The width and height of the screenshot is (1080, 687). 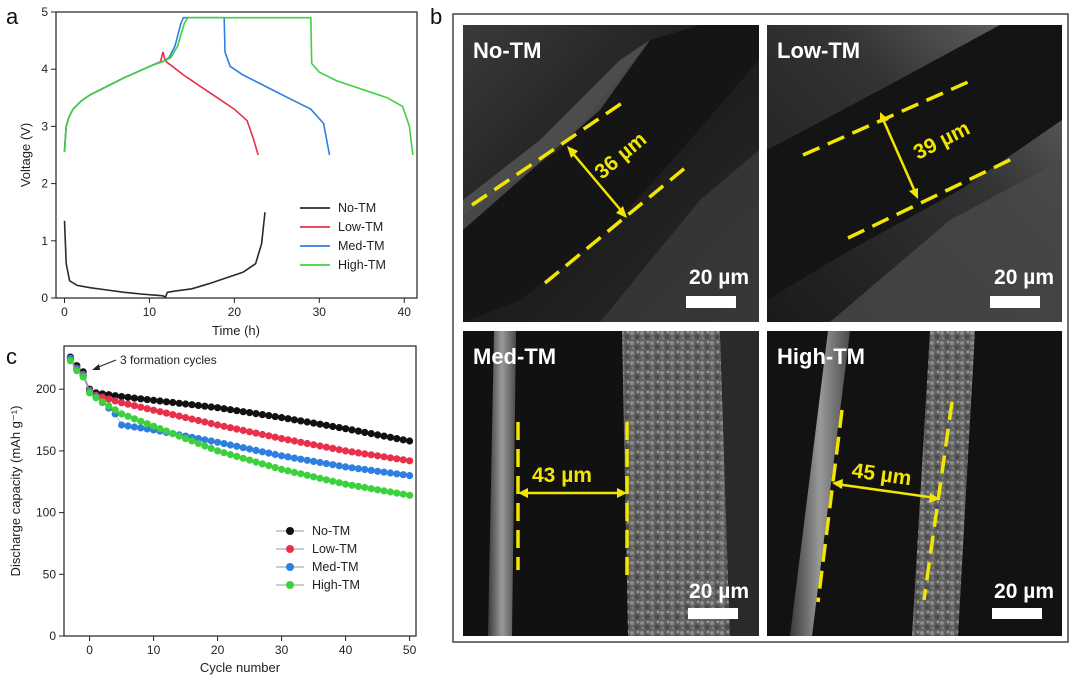 I want to click on sem-tile-no-tm: 36 µm No-TM 20 µm, so click(x=611, y=173).